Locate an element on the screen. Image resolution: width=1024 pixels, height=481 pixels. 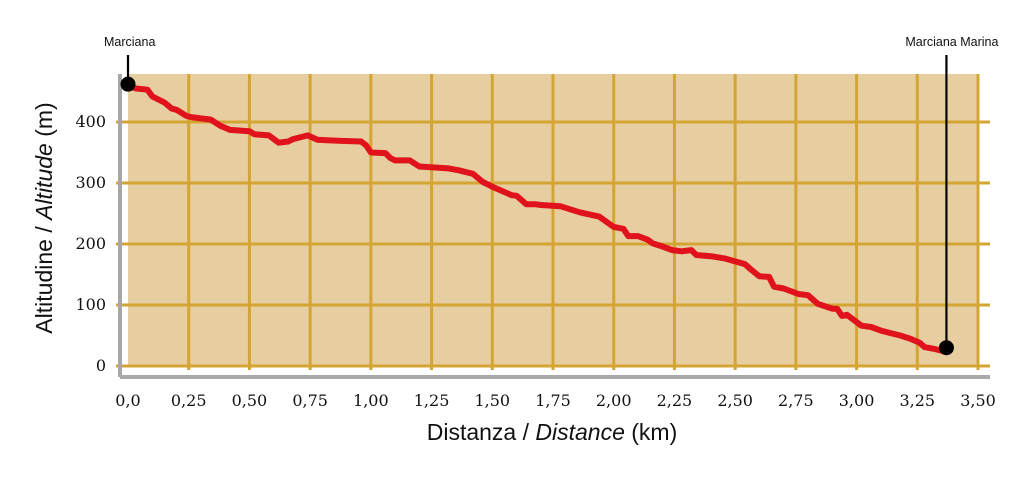
x-tick-label: 2,75 is located at coordinates (796, 400).